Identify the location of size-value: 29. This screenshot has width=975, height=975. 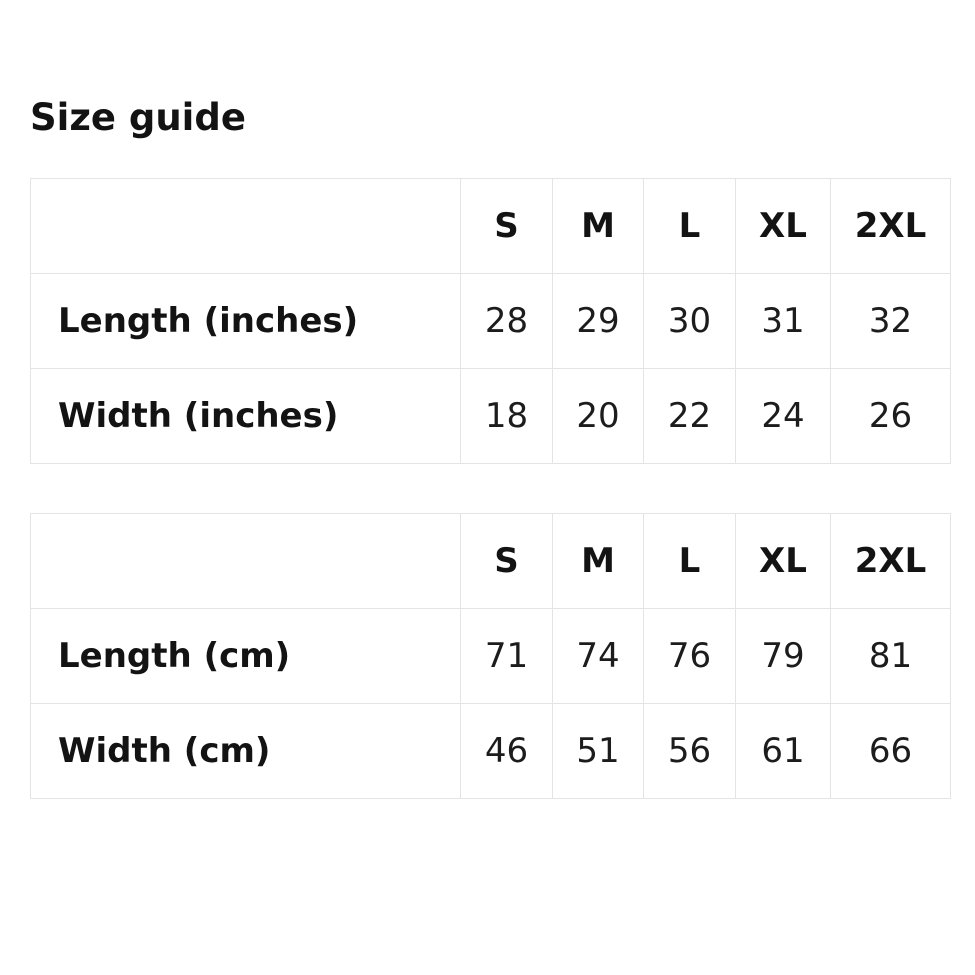
(598, 321).